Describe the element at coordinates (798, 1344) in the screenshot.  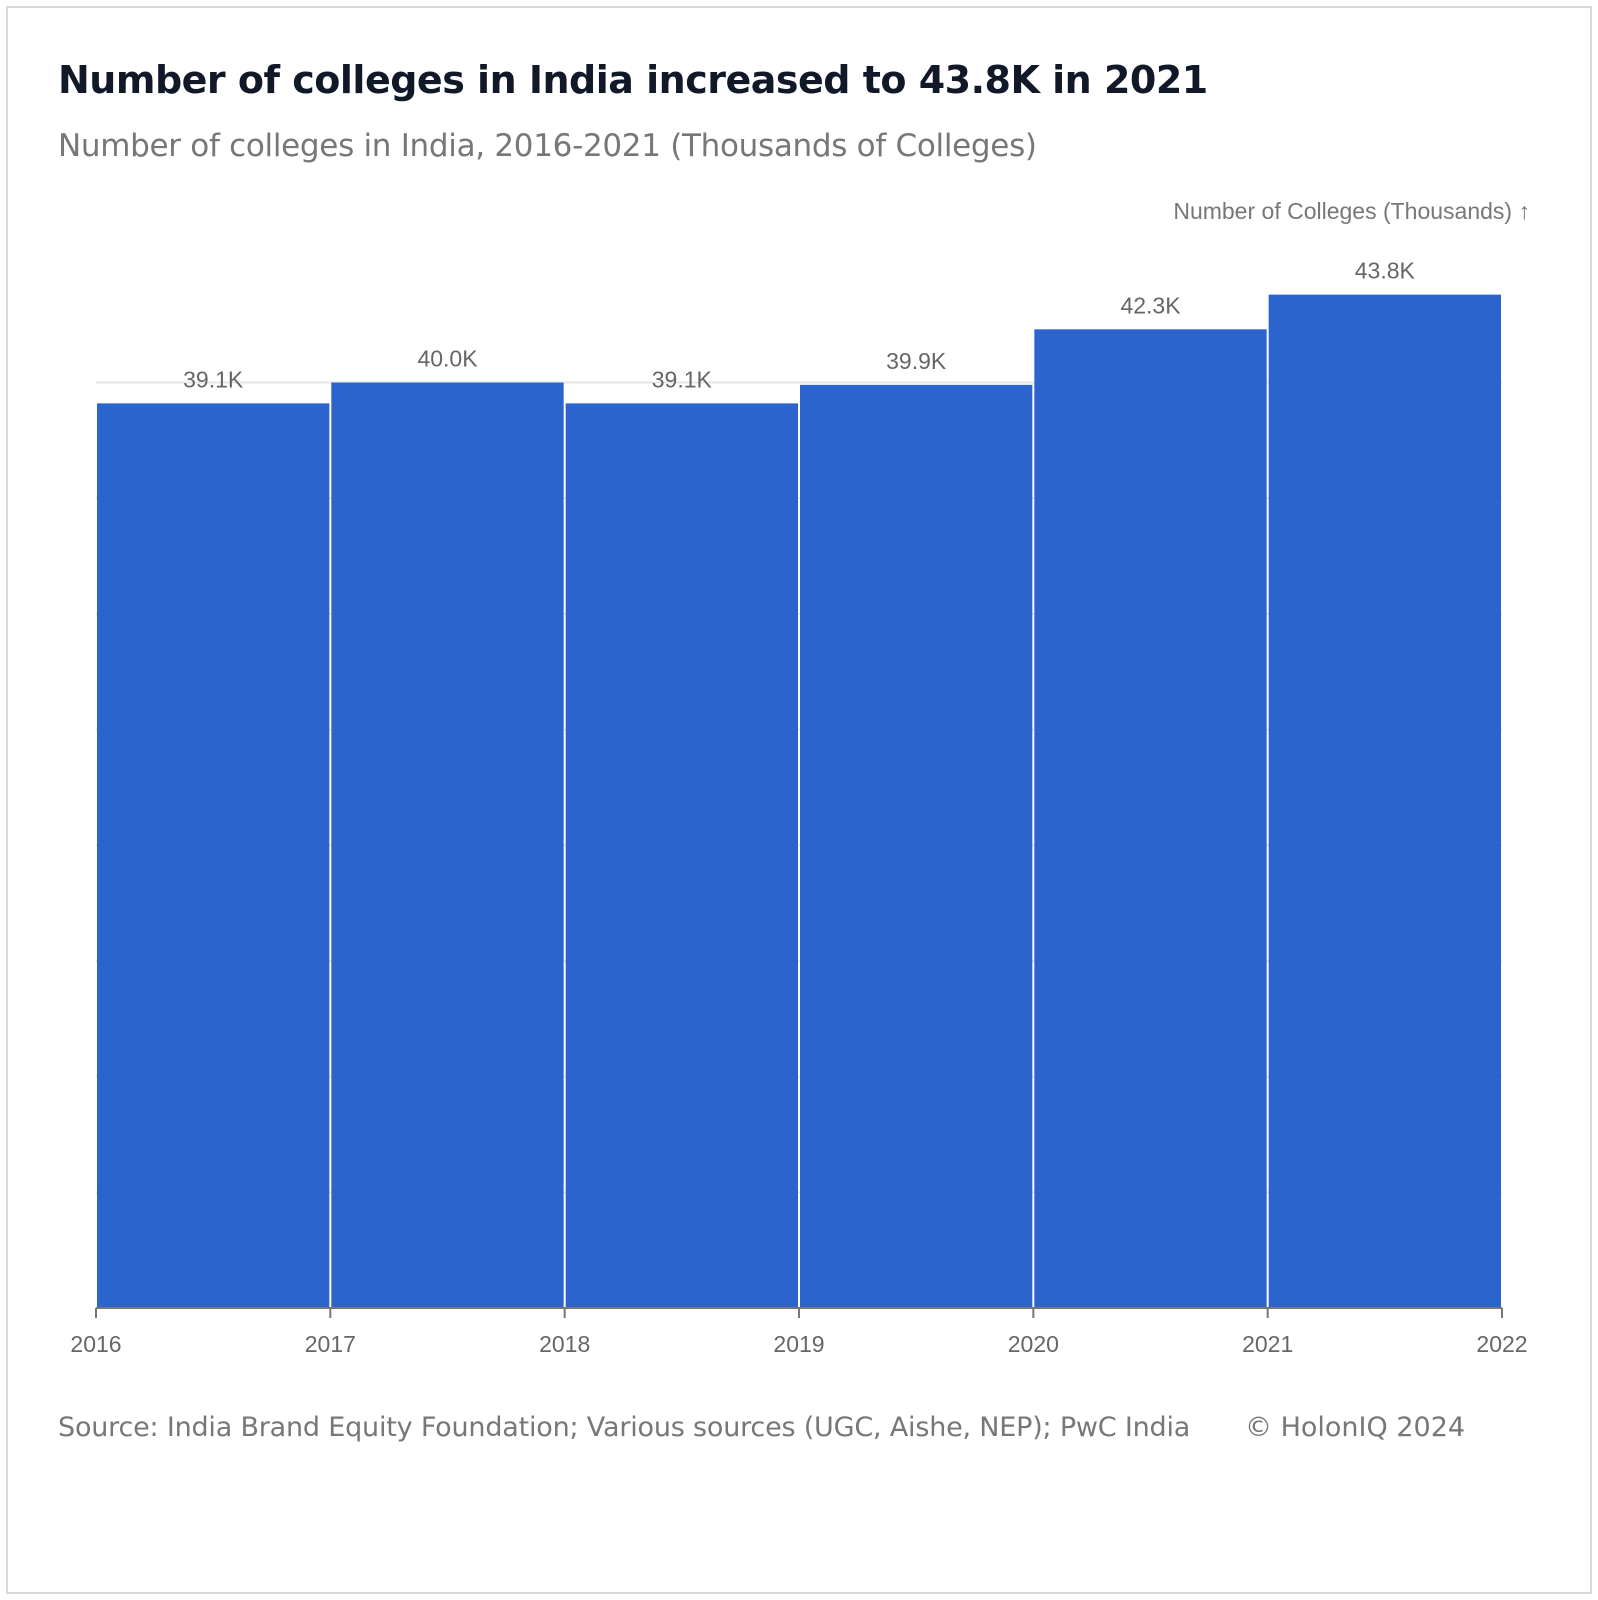
I see `x-tick-label-2019: 2019` at that location.